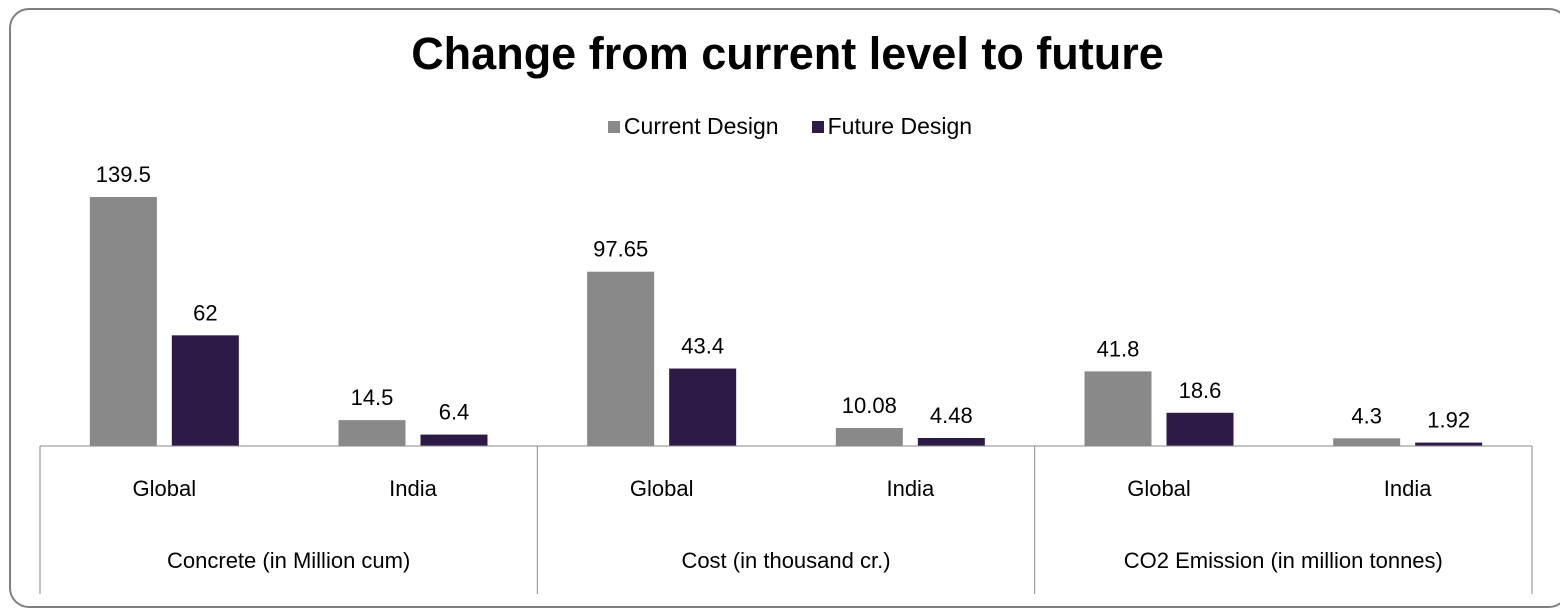 This screenshot has height=608, width=1560. What do you see at coordinates (372, 397) in the screenshot?
I see `data-label-current-1: 14.5` at bounding box center [372, 397].